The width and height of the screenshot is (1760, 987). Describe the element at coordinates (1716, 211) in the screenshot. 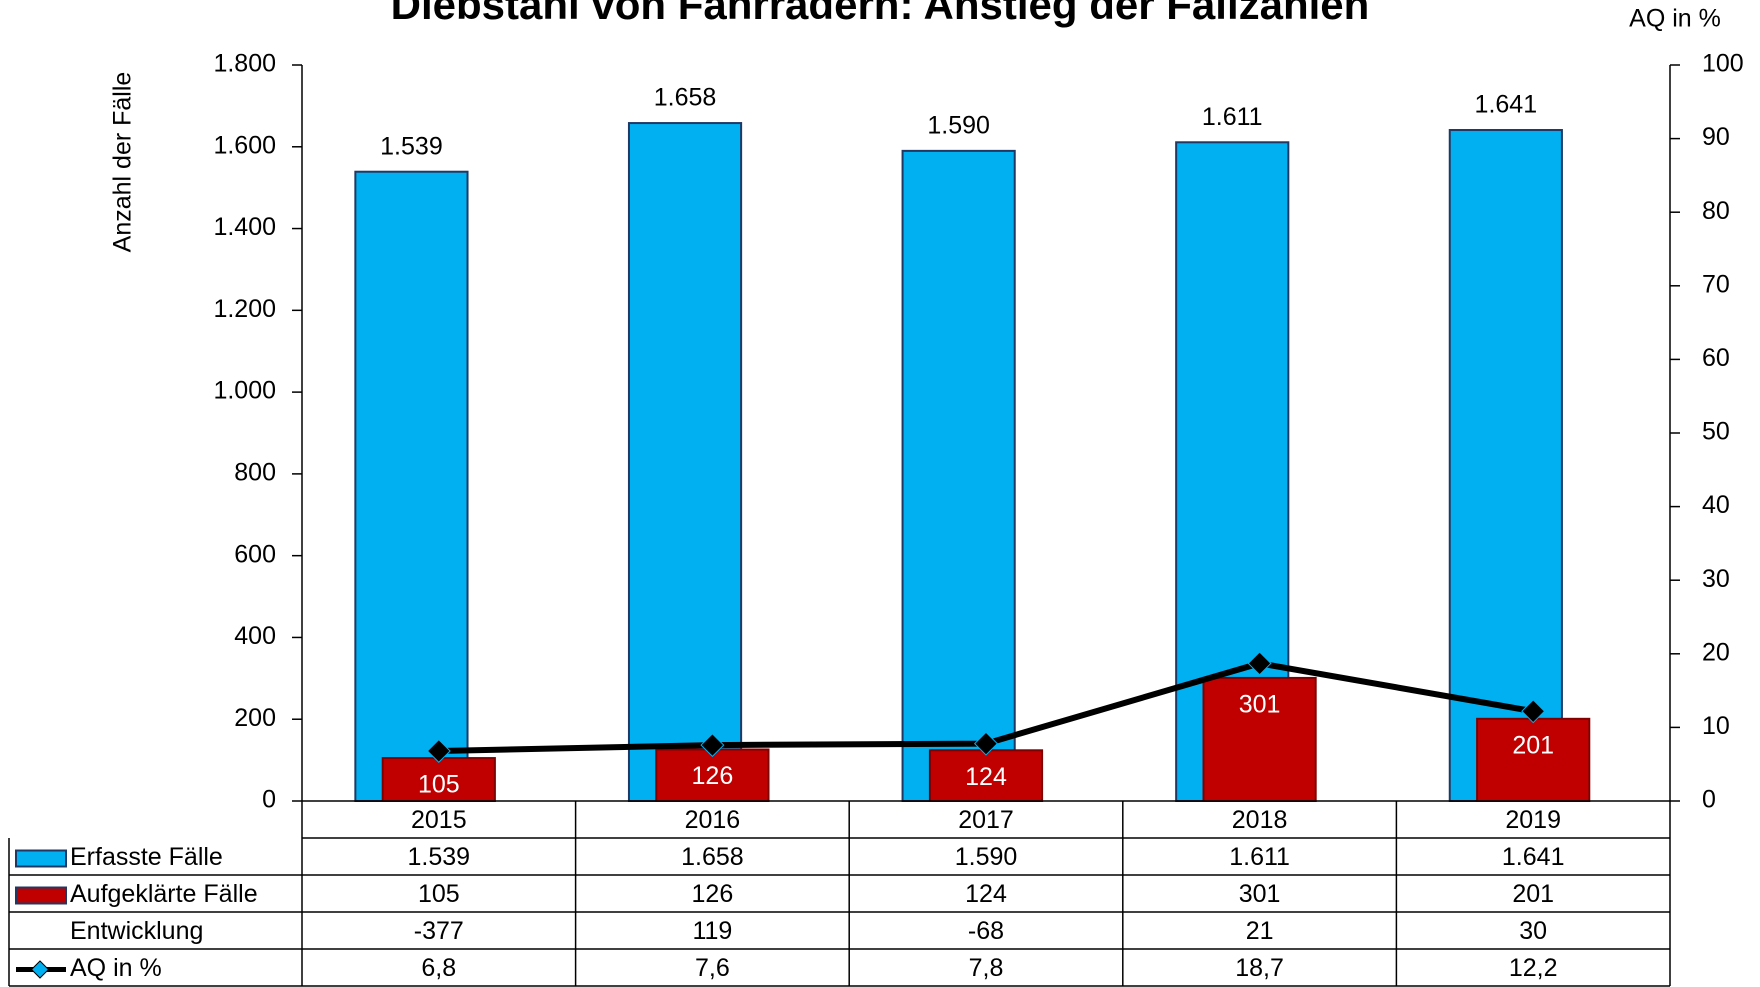

I see `y2-tick-label: 80` at that location.